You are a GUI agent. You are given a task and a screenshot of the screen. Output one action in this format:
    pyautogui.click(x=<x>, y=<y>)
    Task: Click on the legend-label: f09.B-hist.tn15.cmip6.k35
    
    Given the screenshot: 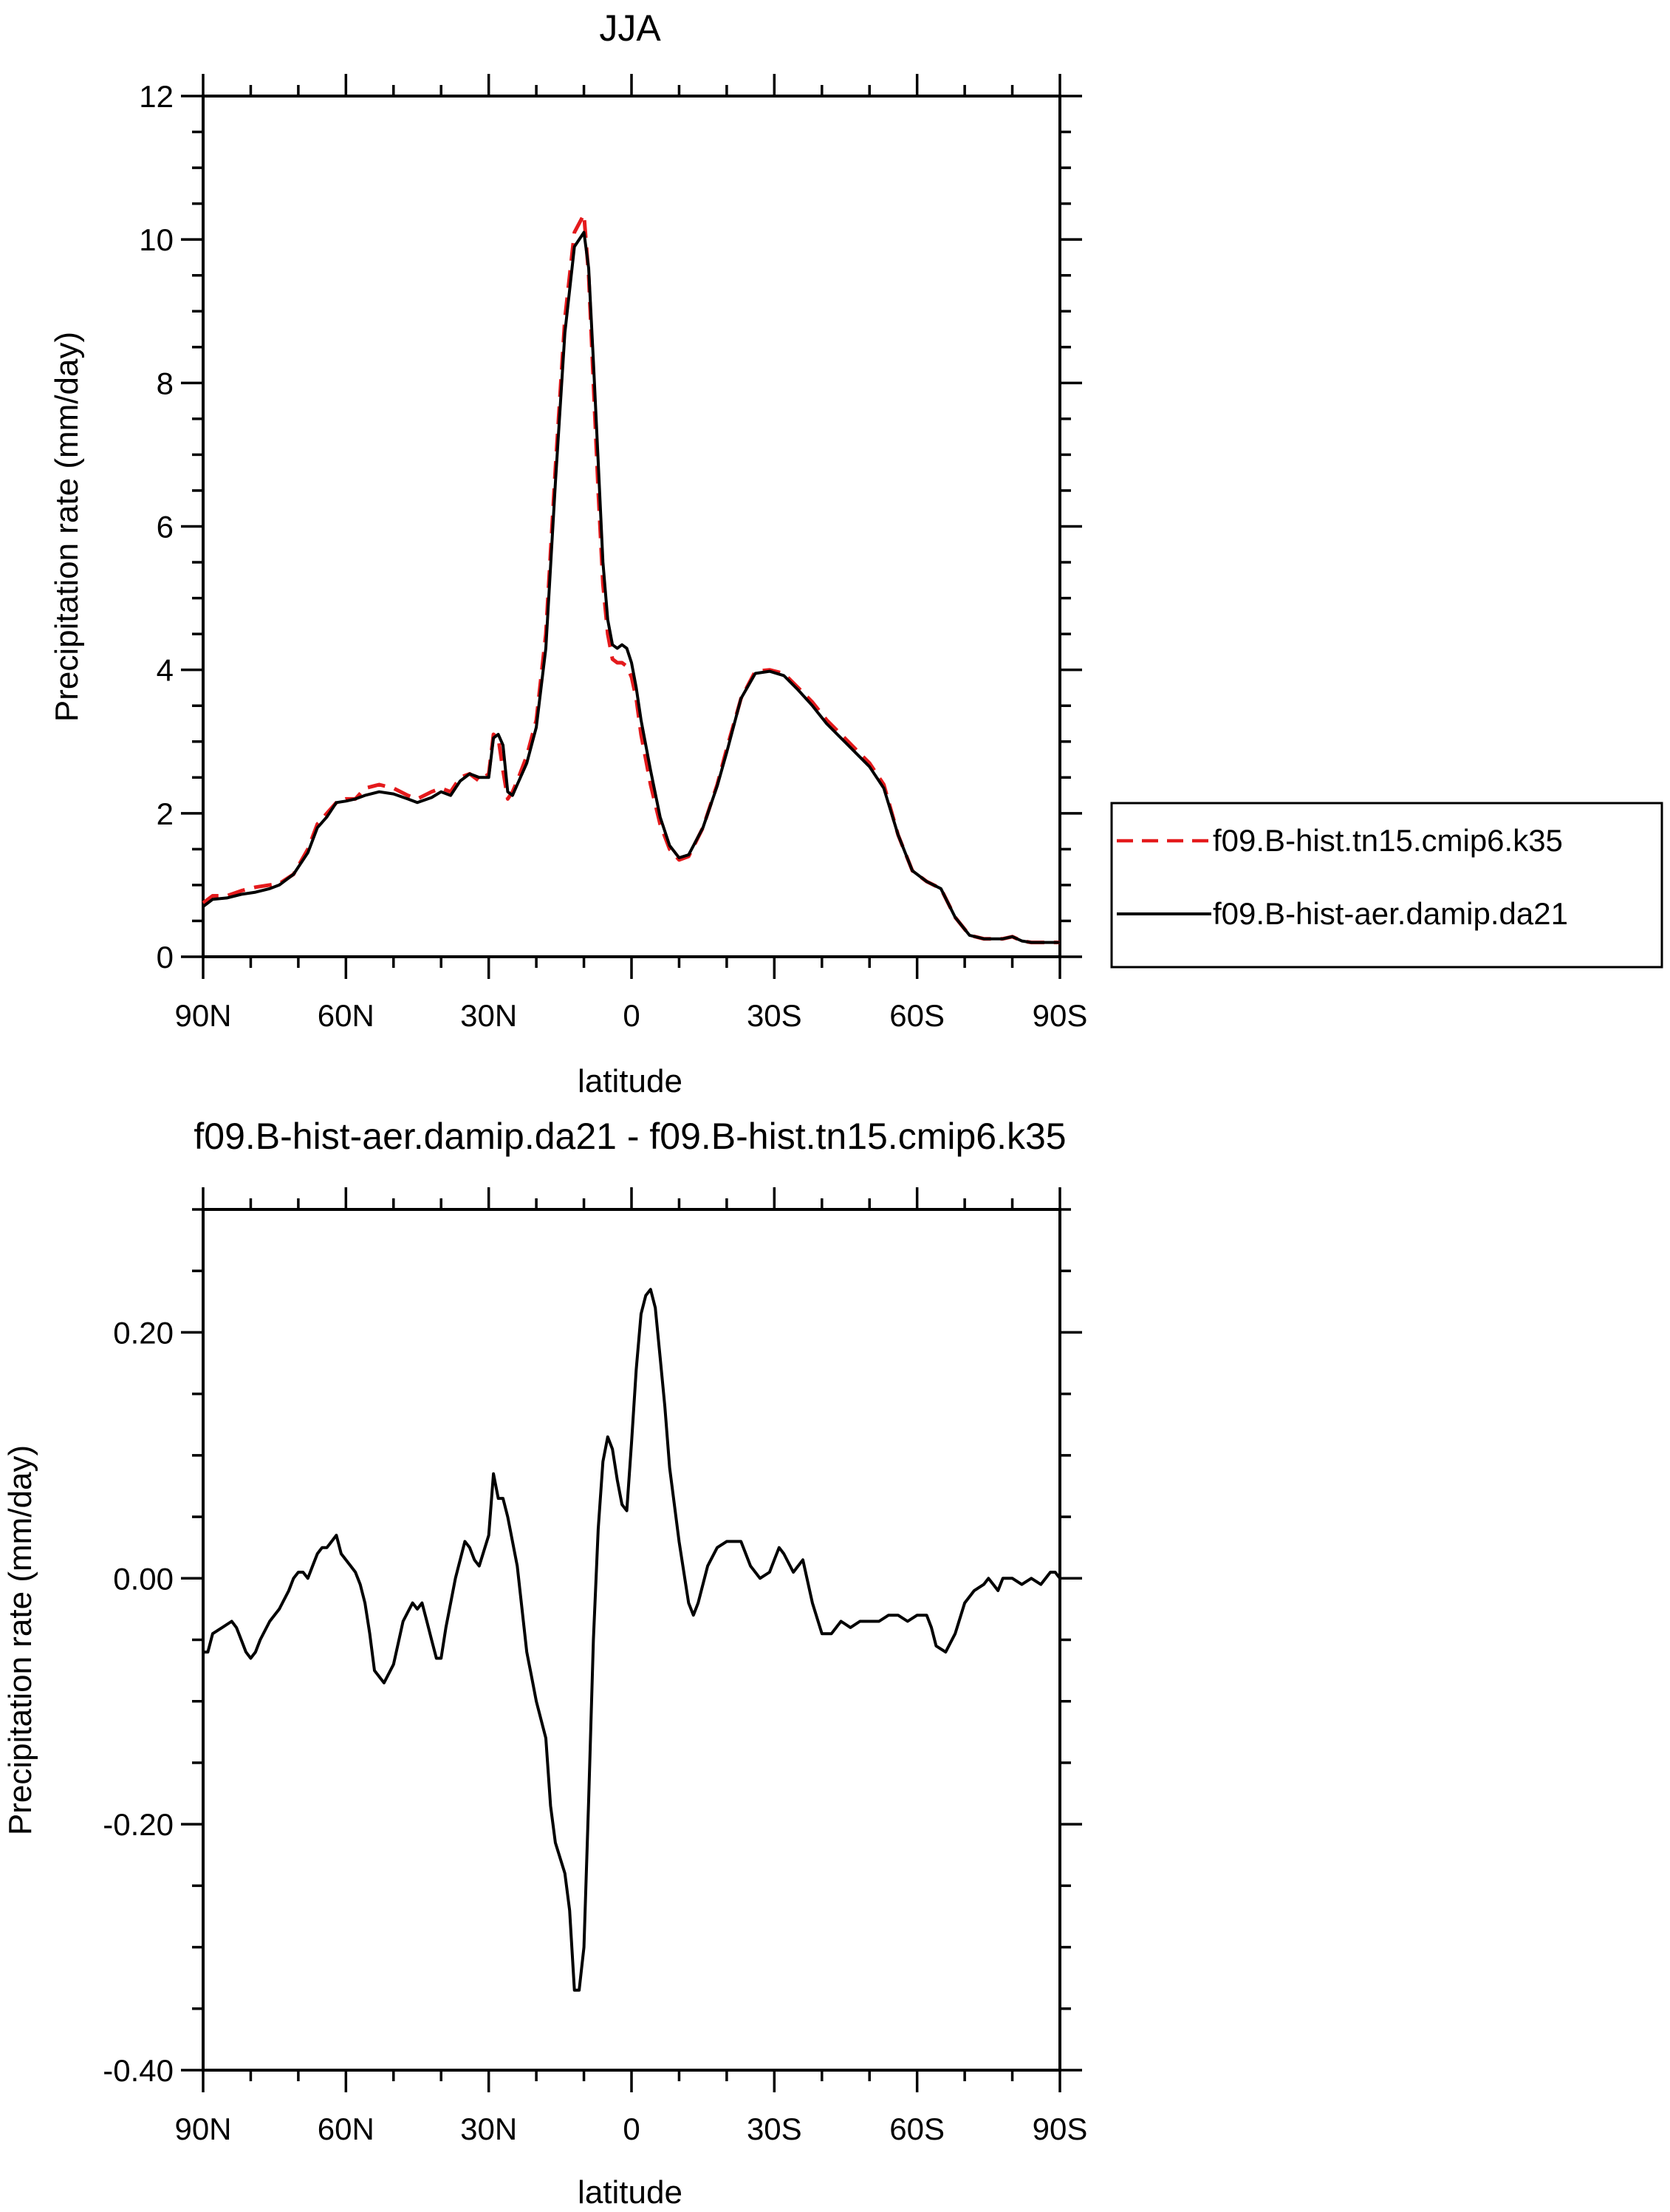 What is the action you would take?
    pyautogui.click(x=1388, y=840)
    